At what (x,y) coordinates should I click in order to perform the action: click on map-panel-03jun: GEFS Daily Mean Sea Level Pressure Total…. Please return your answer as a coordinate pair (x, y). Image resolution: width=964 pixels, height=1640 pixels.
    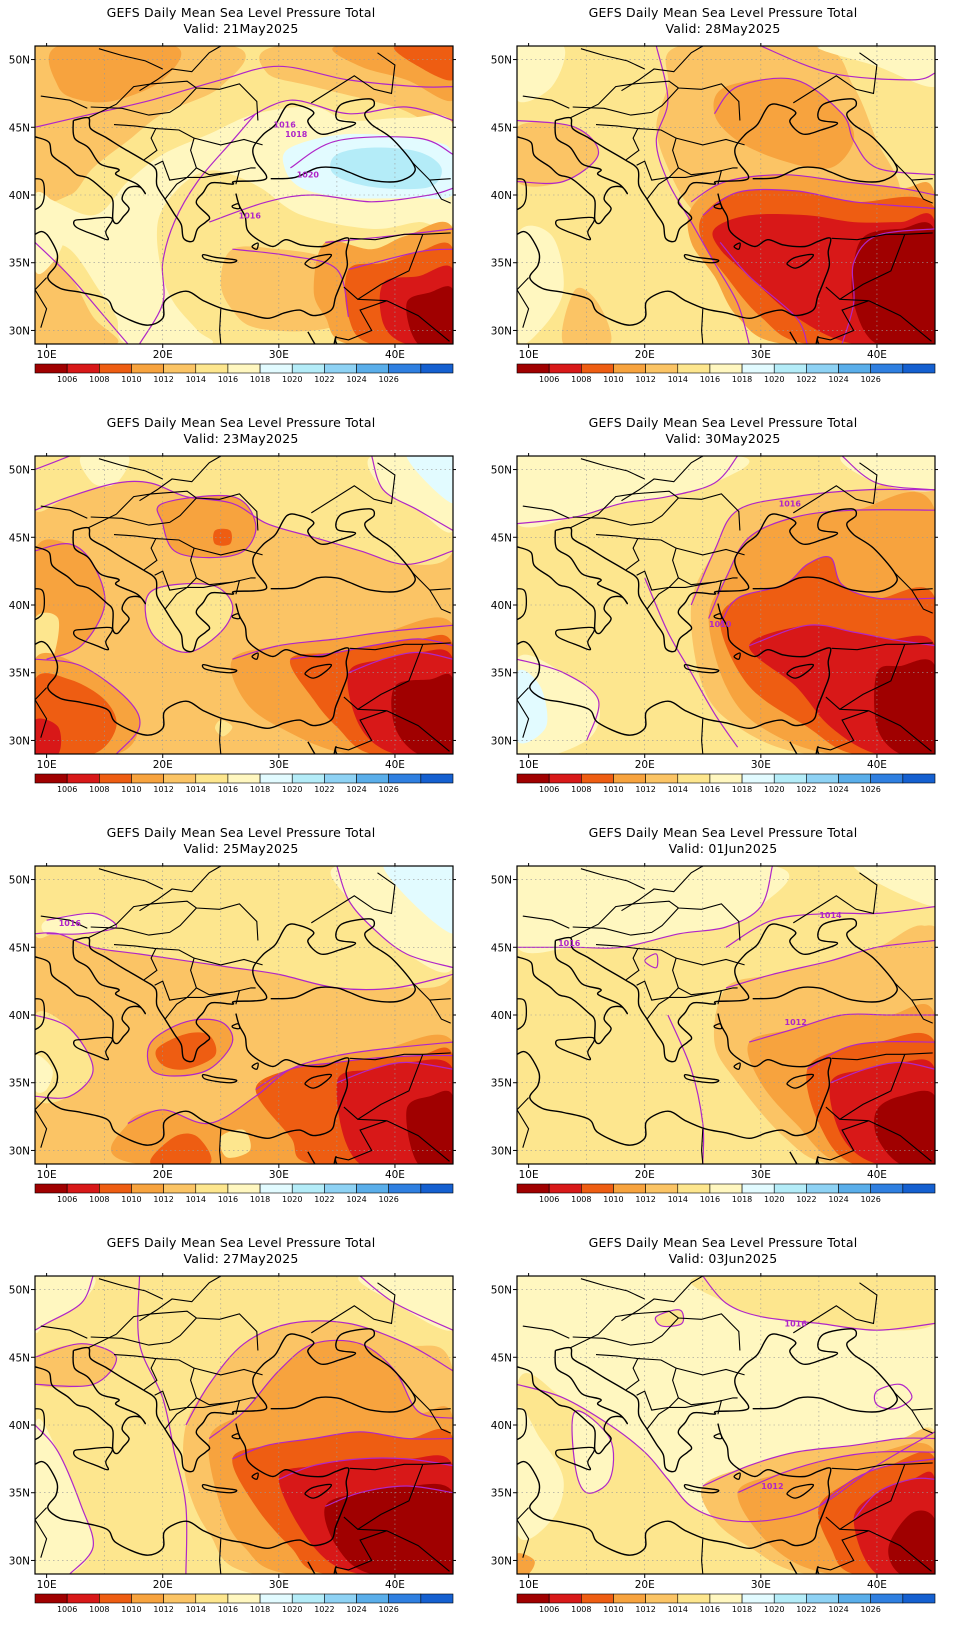
    Looking at the image, I should click on (723, 1435).